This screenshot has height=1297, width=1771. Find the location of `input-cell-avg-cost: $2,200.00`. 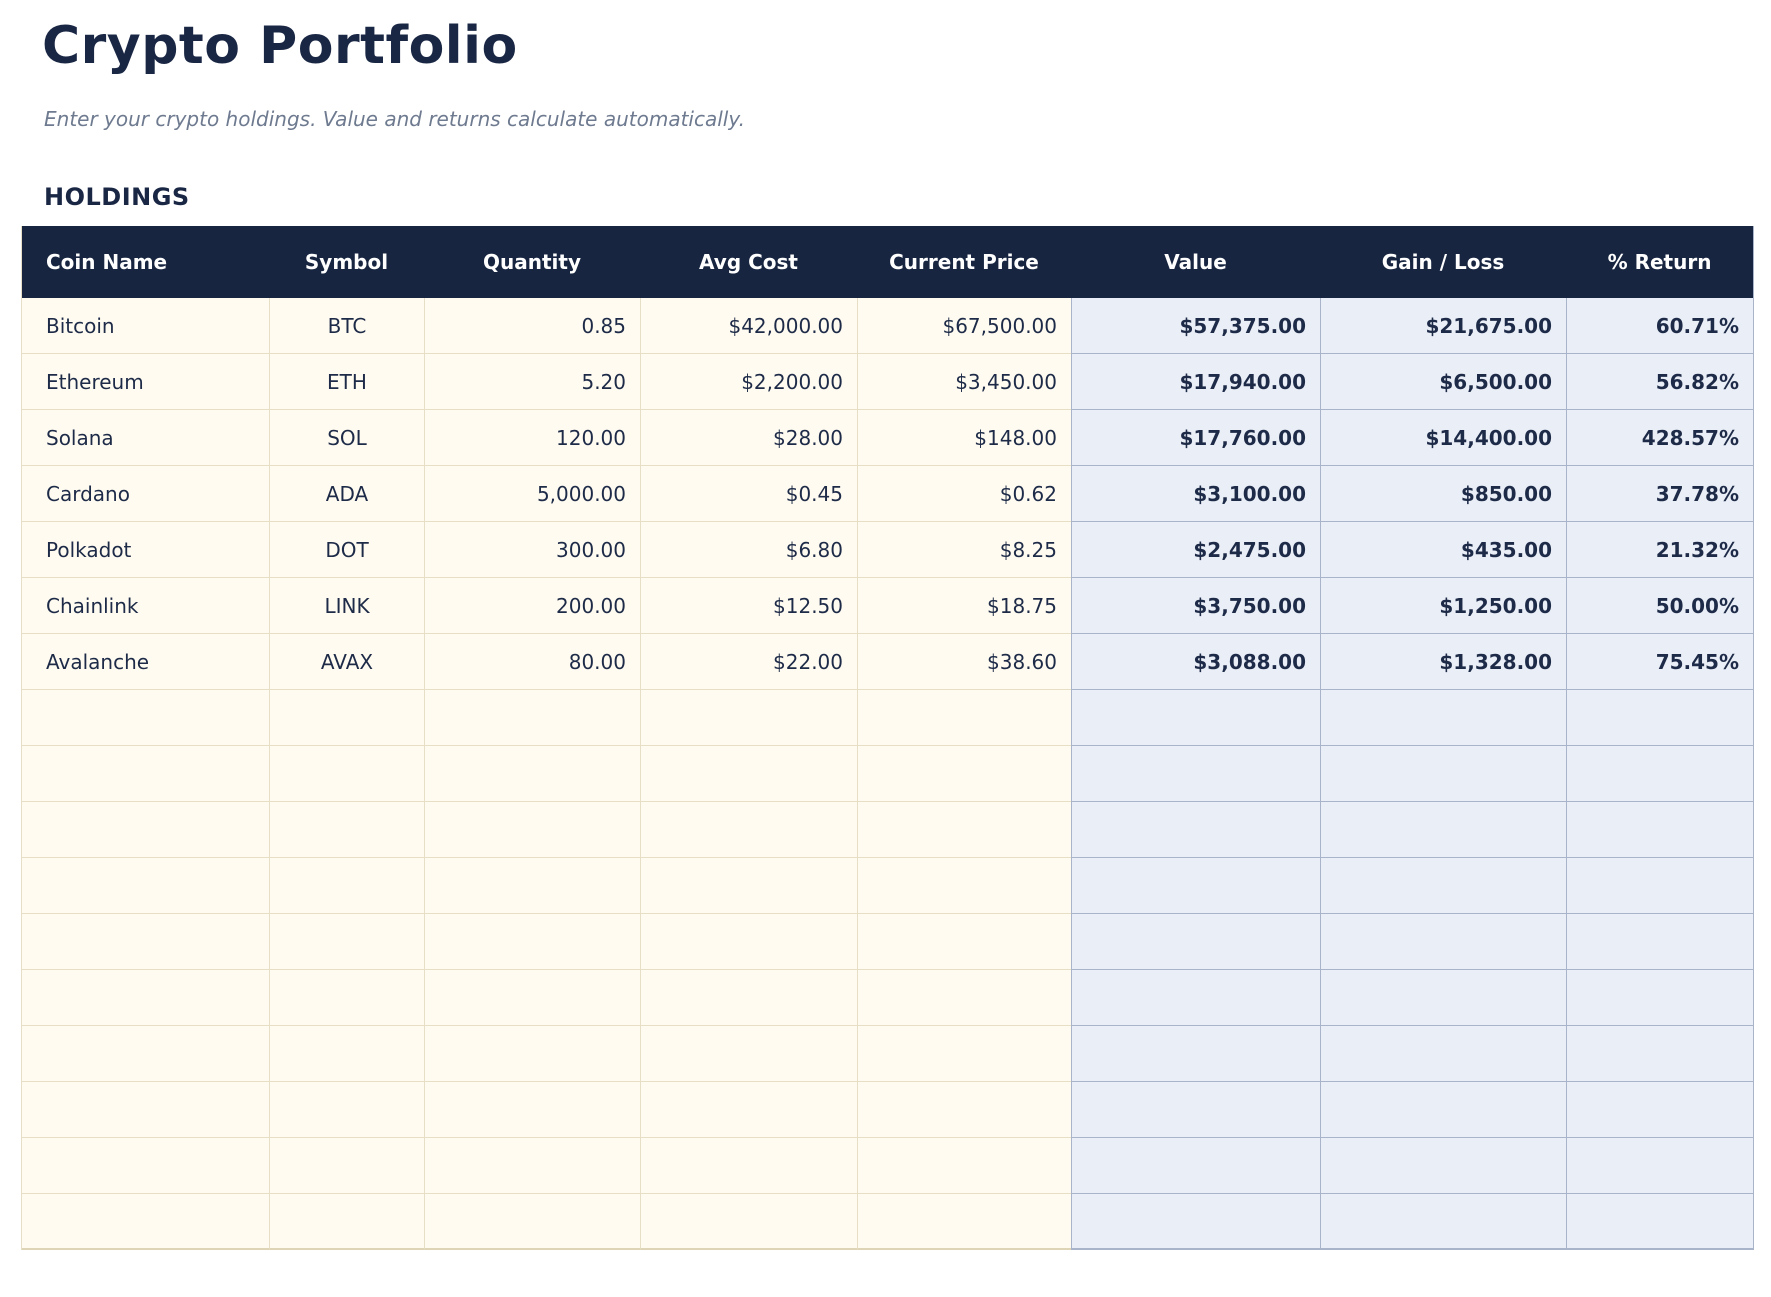

input-cell-avg-cost: $2,200.00 is located at coordinates (748, 382).